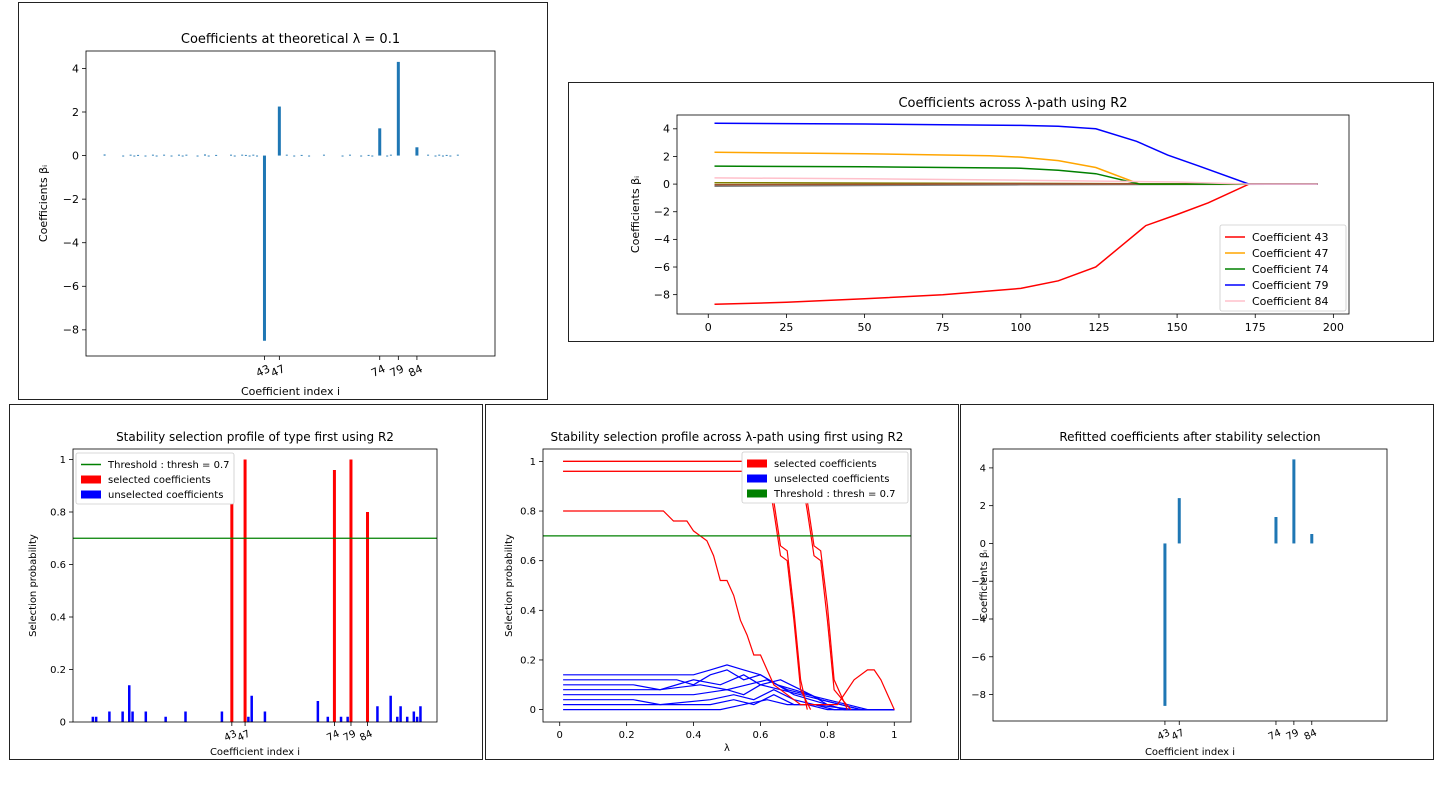 The image size is (1440, 810). I want to click on x-tick-label: 84, so click(366, 736).